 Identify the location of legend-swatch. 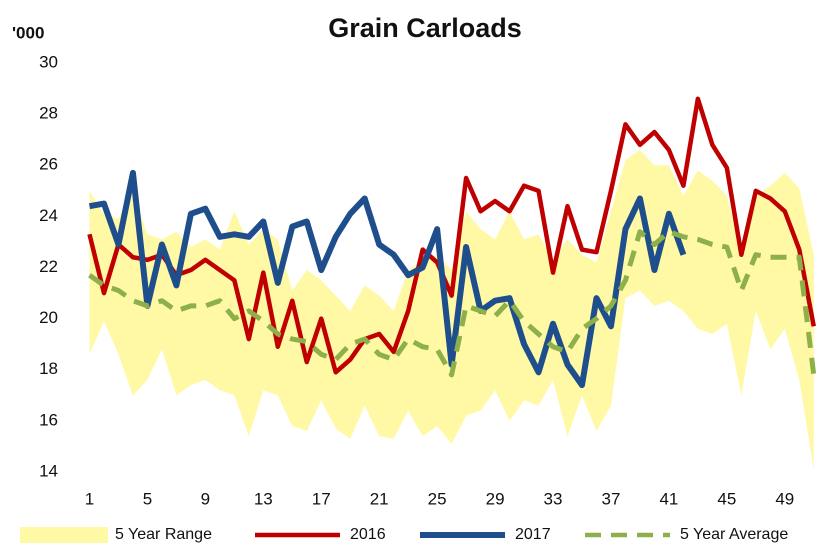
(64, 535).